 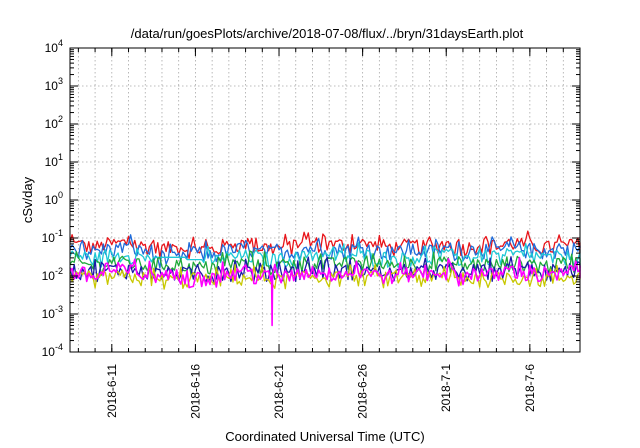 What do you see at coordinates (54, 84) in the screenshot?
I see `y-tick-label: 10³` at bounding box center [54, 84].